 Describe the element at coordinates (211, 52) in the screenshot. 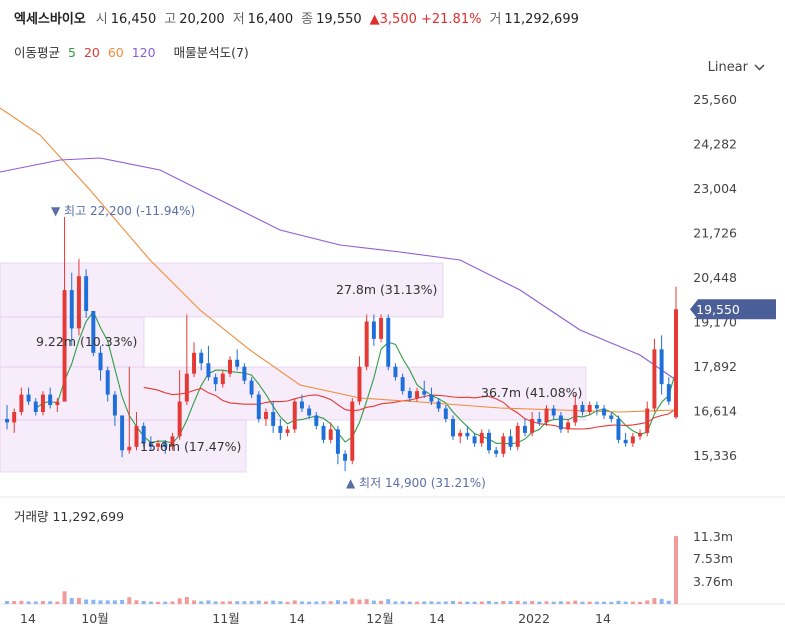

I see `volume-profile-label: 매물분석도(7)` at that location.